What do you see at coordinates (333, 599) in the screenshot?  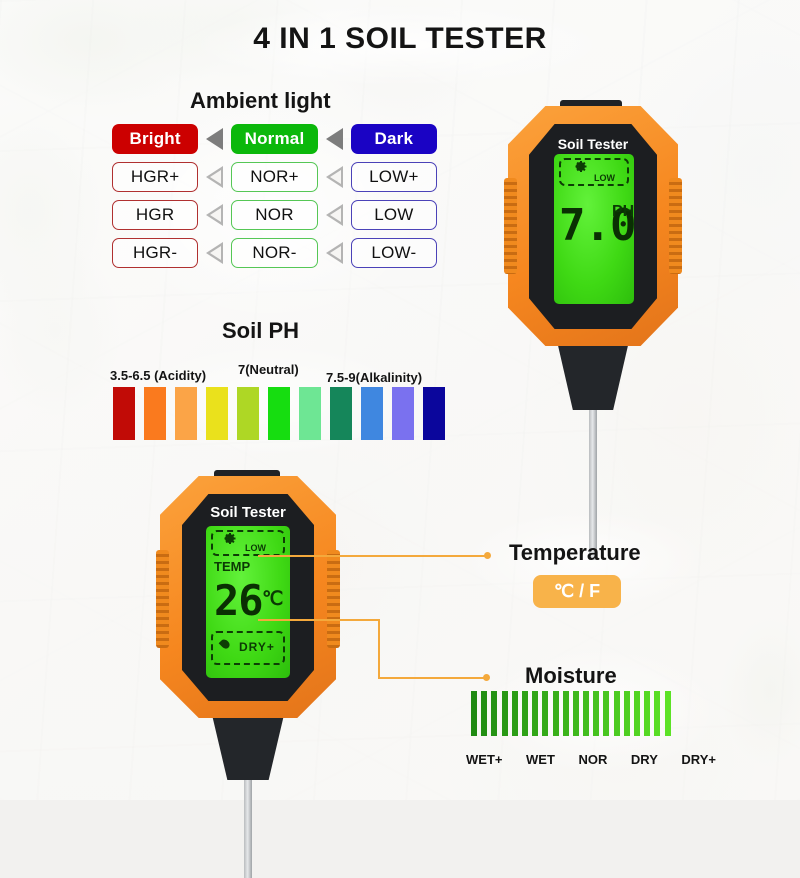 I see `side-grip-right-temp` at bounding box center [333, 599].